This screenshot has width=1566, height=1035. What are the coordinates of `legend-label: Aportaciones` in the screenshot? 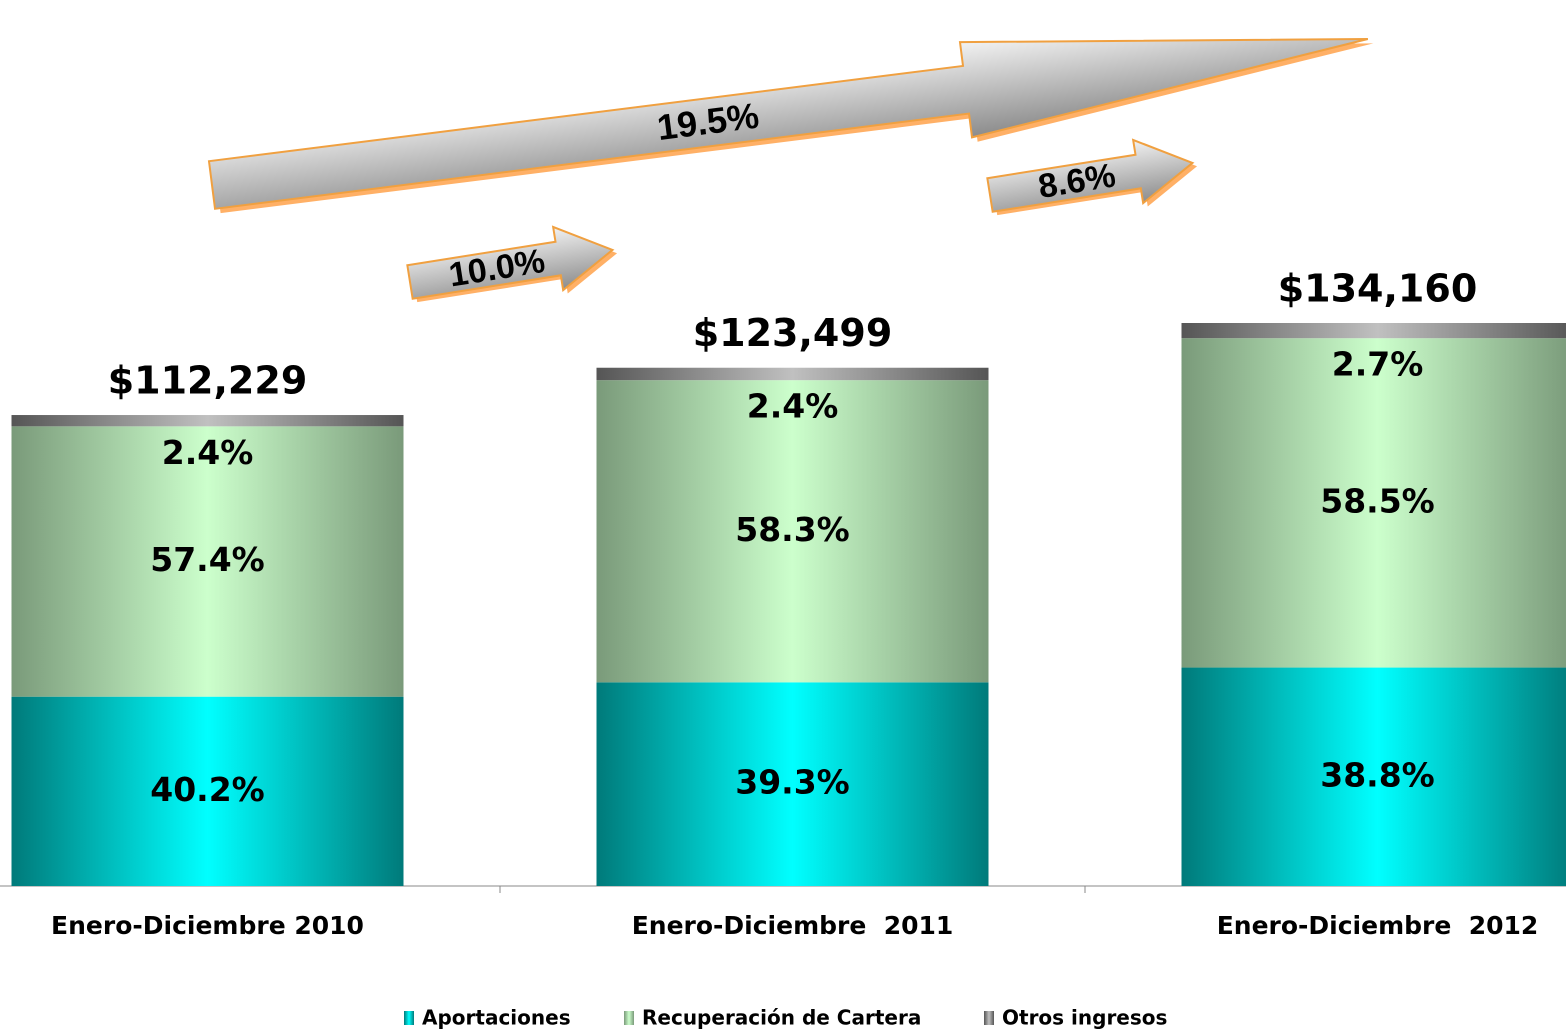 It's located at (496, 1018).